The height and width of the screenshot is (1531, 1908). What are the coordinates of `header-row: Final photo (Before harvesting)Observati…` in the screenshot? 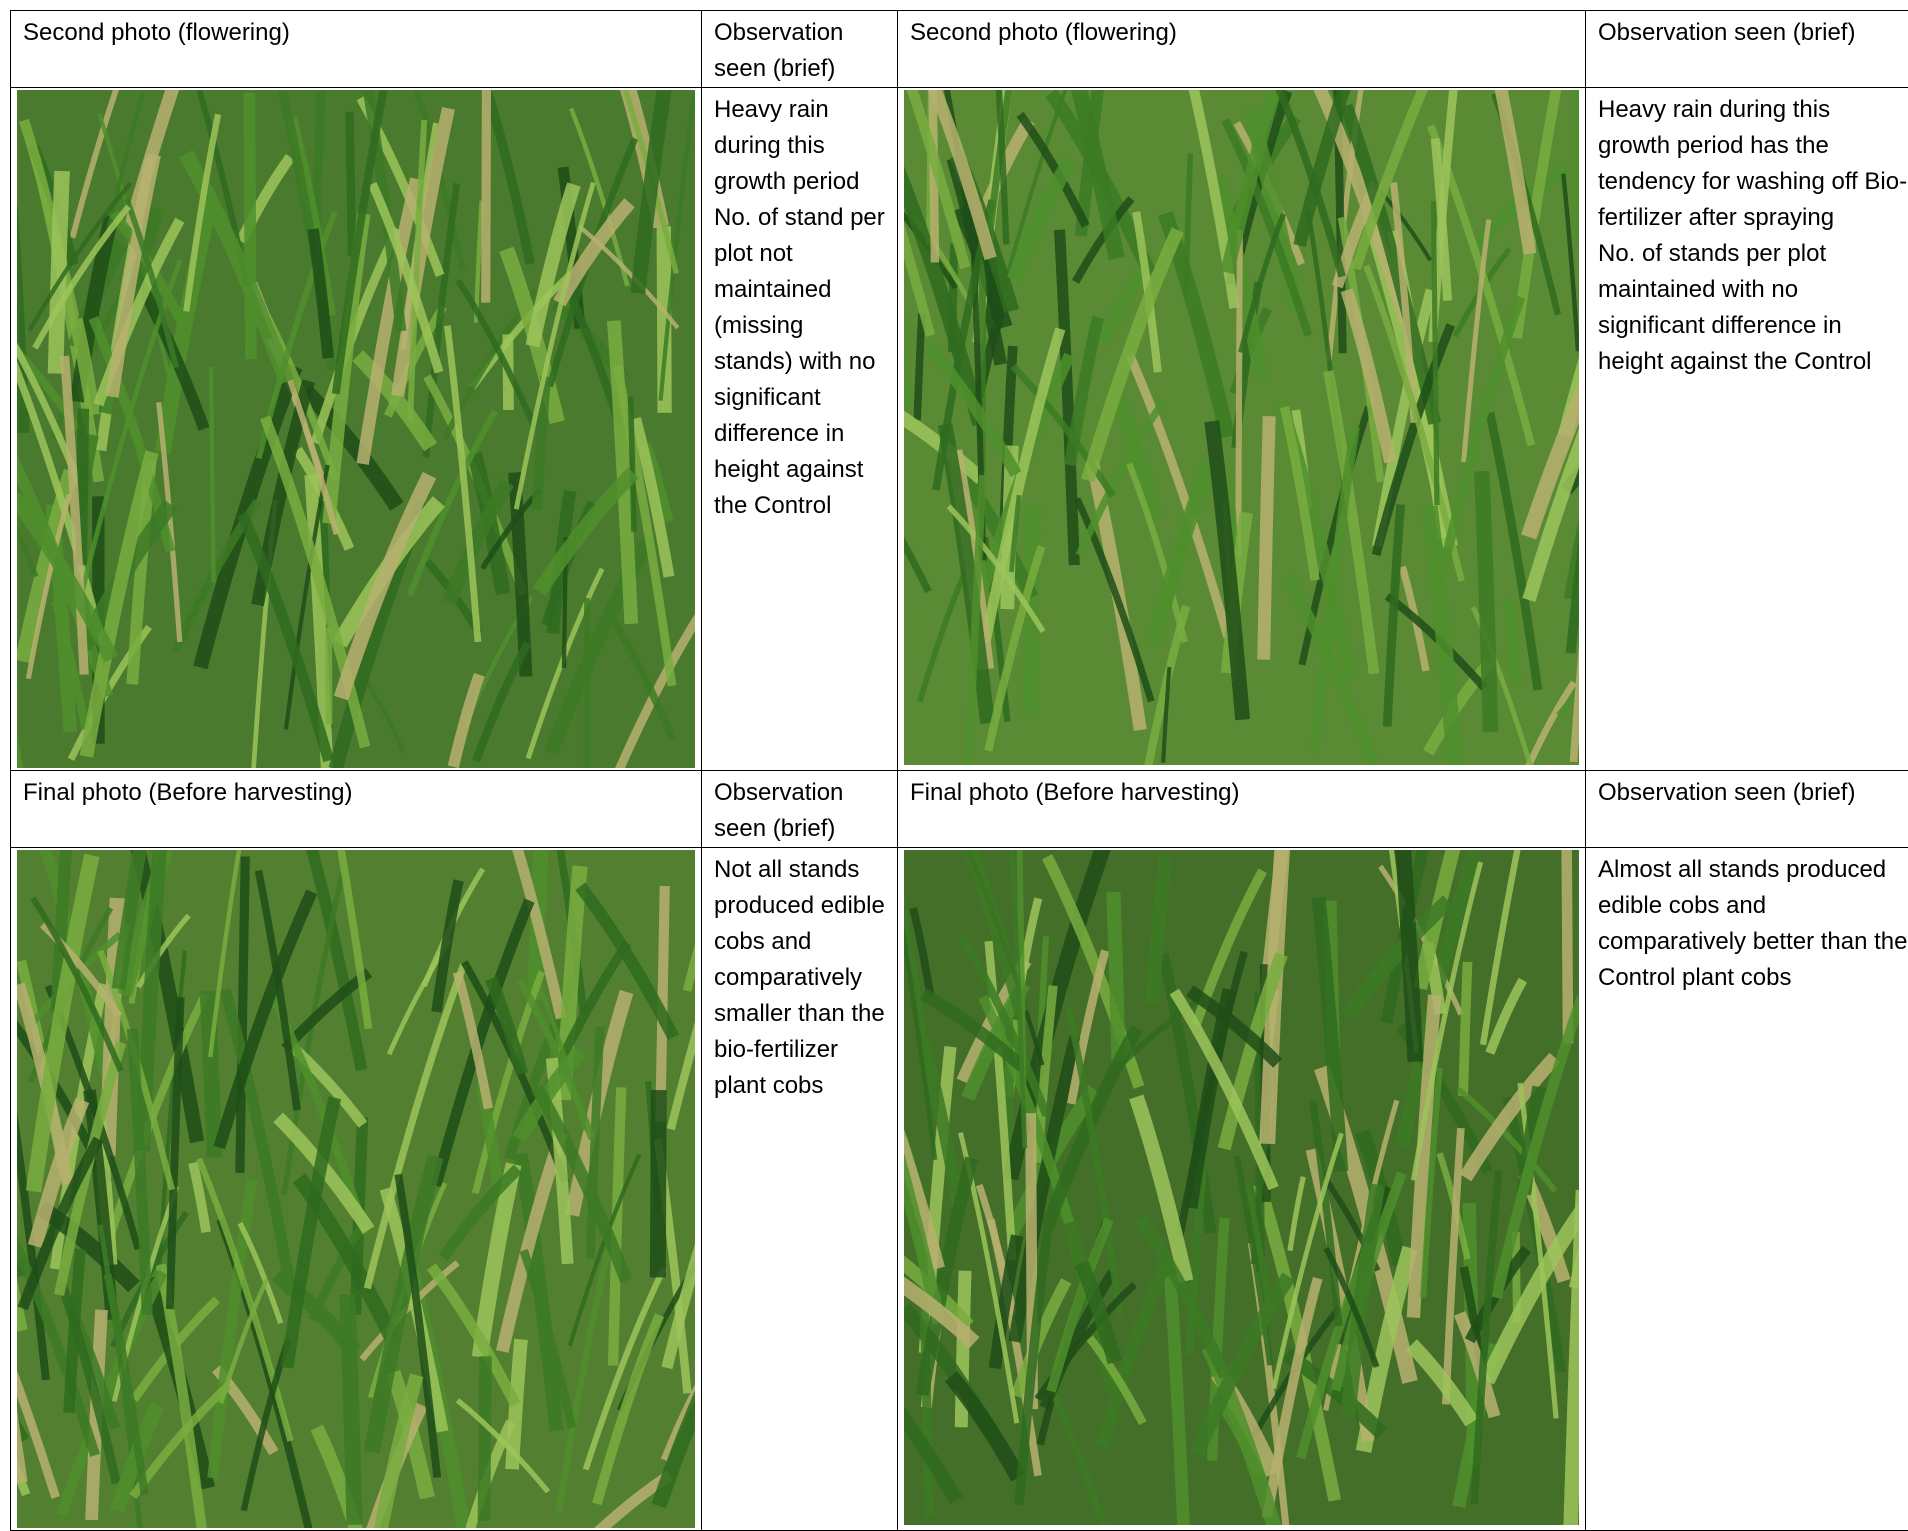 It's located at (959, 809).